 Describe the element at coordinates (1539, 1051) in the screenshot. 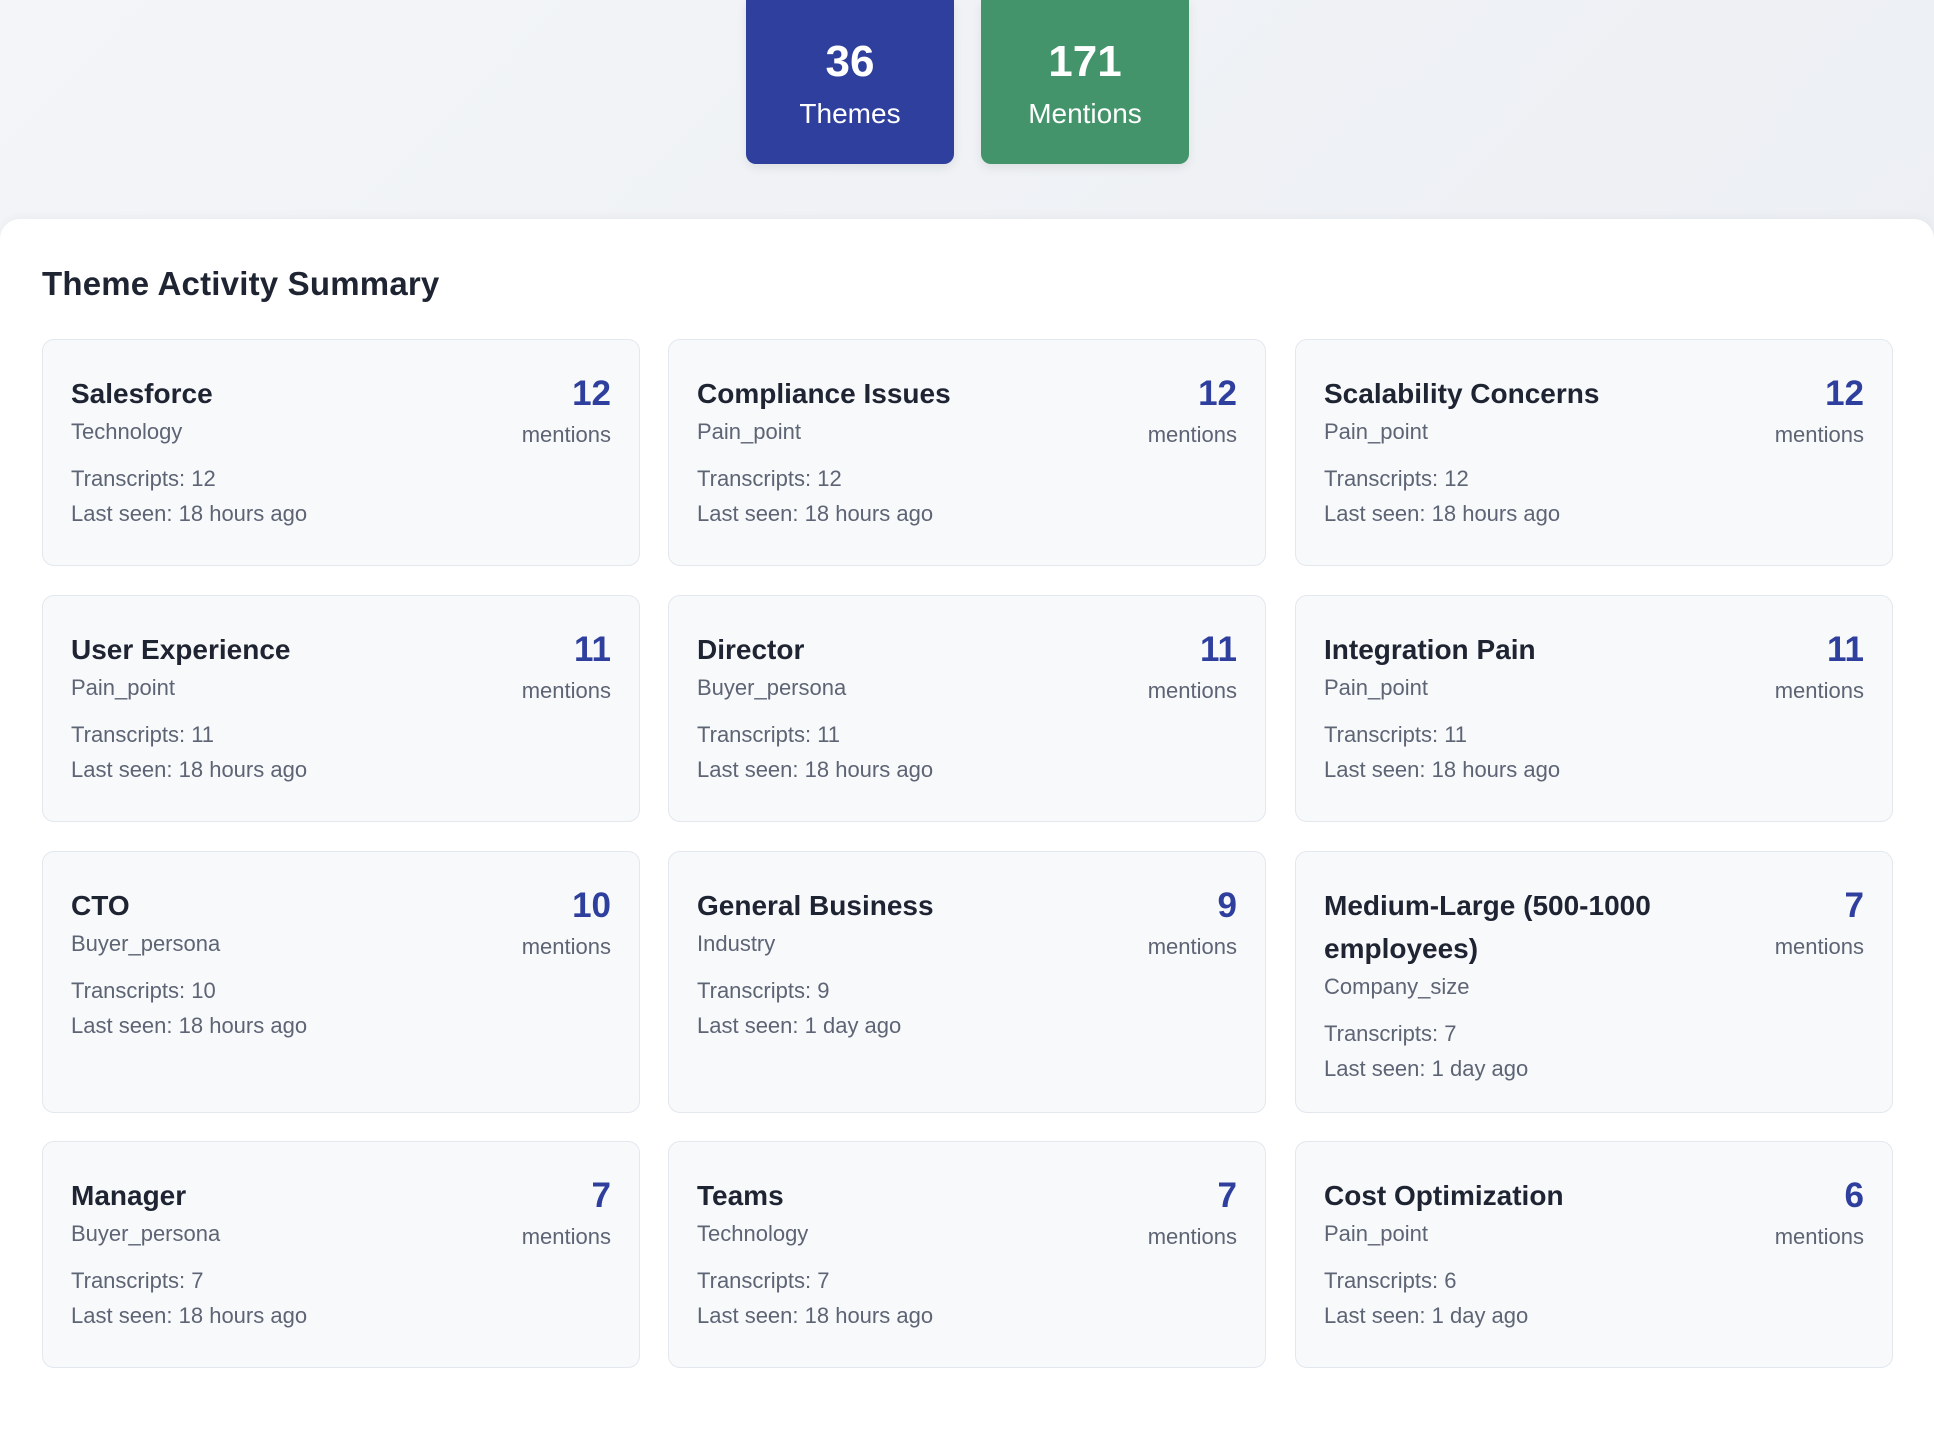

I see `theme-meta: Transcripts: 7 Last seen: 1 day ago` at that location.